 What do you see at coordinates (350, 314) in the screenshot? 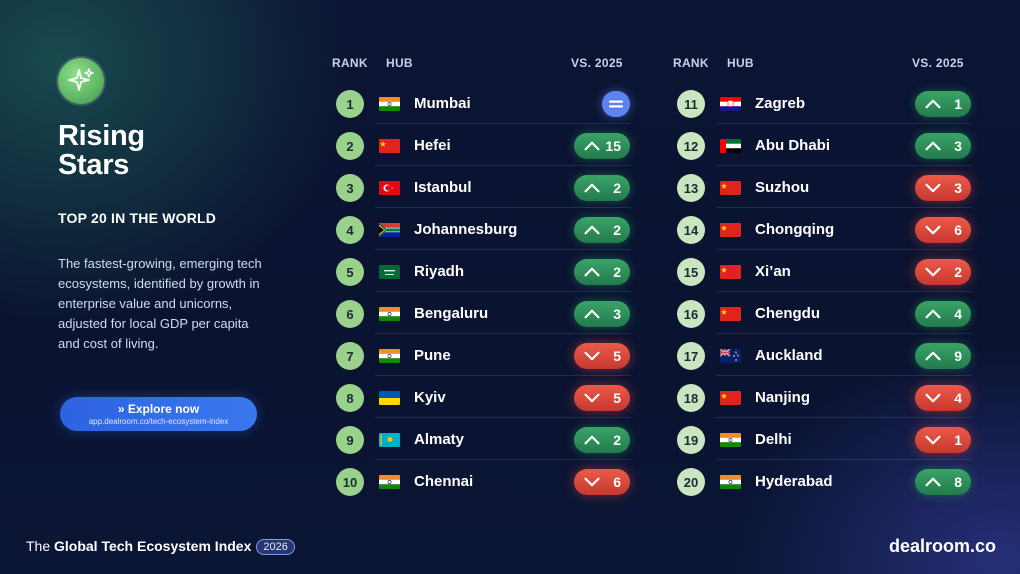
I see `rank-number: 6` at bounding box center [350, 314].